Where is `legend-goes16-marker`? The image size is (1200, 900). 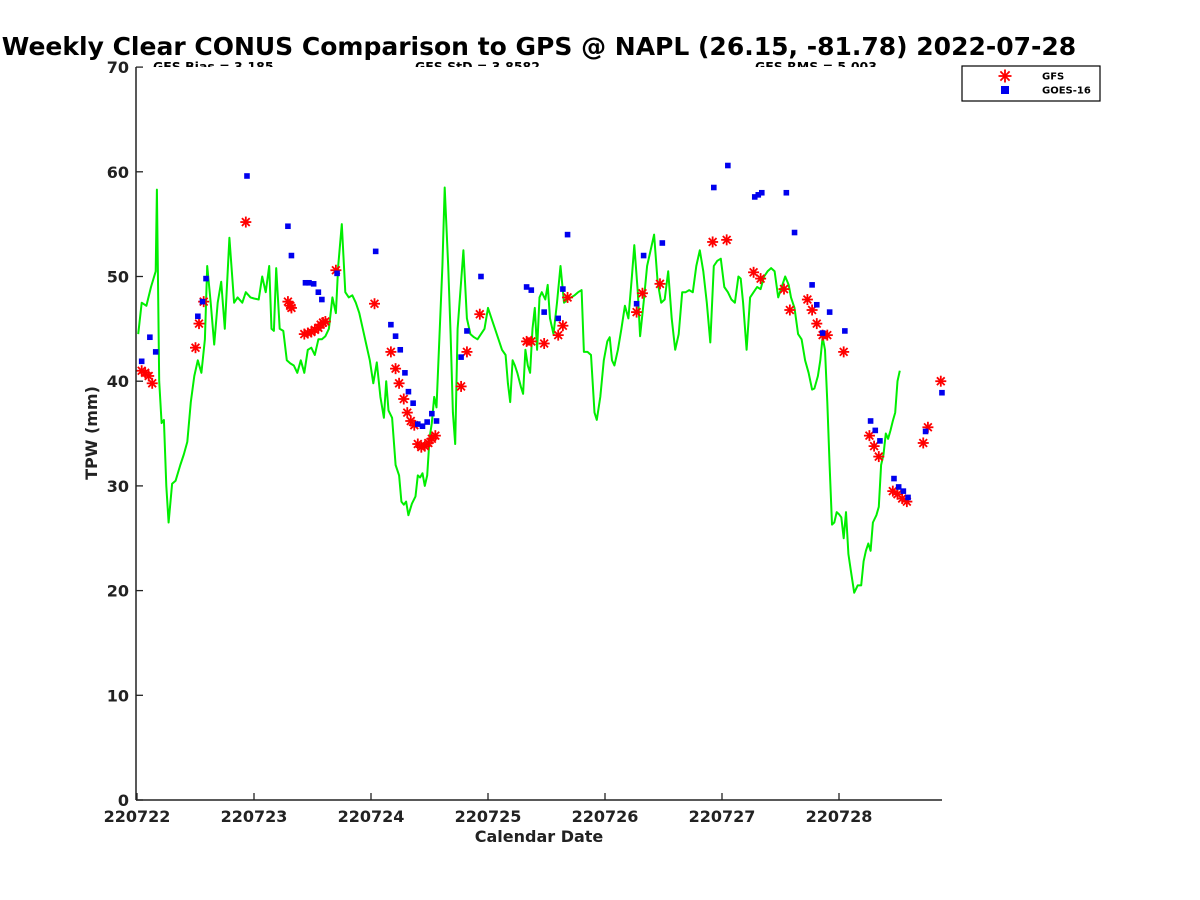 legend-goes16-marker is located at coordinates (1005, 90).